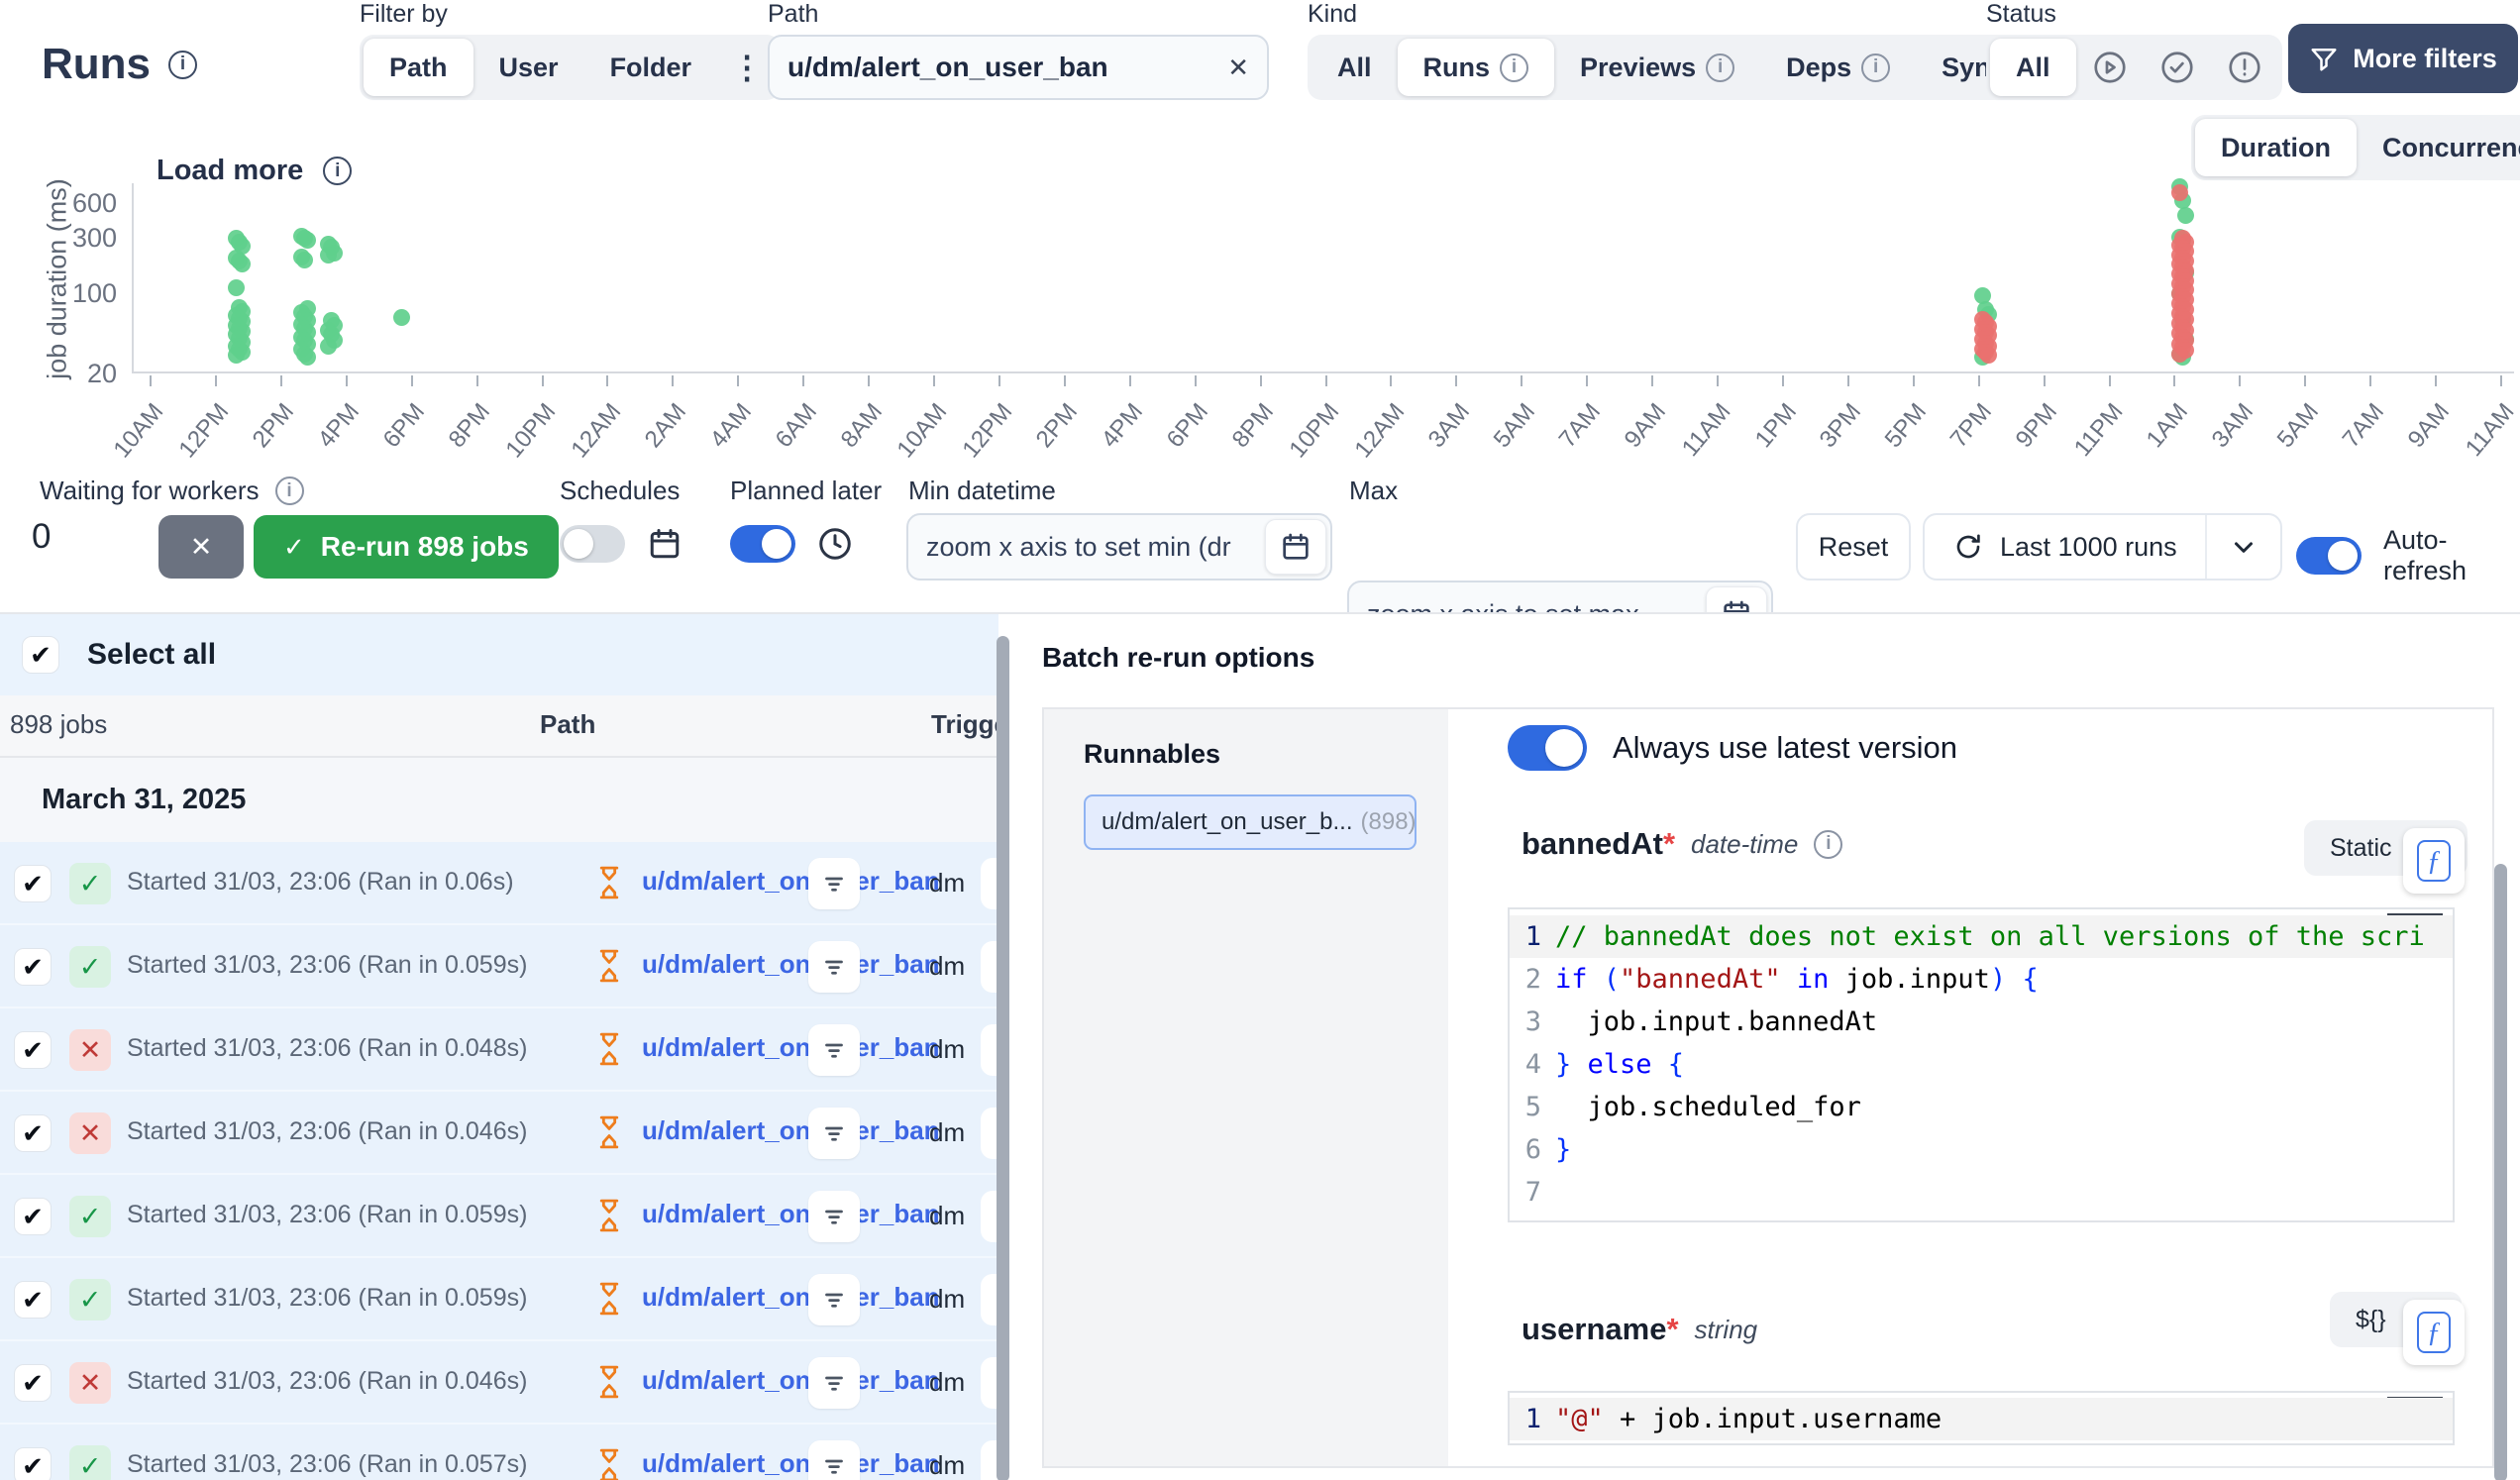  What do you see at coordinates (592, 544) in the screenshot?
I see `schedules-toggle` at bounding box center [592, 544].